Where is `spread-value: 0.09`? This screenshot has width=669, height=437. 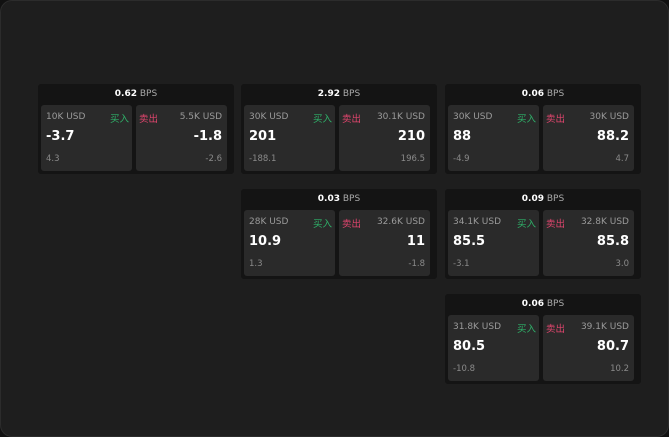 spread-value: 0.09 is located at coordinates (532, 199).